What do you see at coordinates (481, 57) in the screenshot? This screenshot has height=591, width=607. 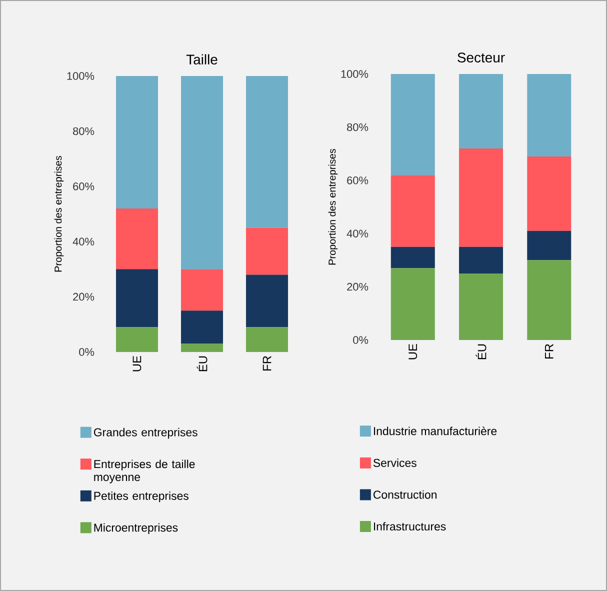 I see `chart-title: Secteur` at bounding box center [481, 57].